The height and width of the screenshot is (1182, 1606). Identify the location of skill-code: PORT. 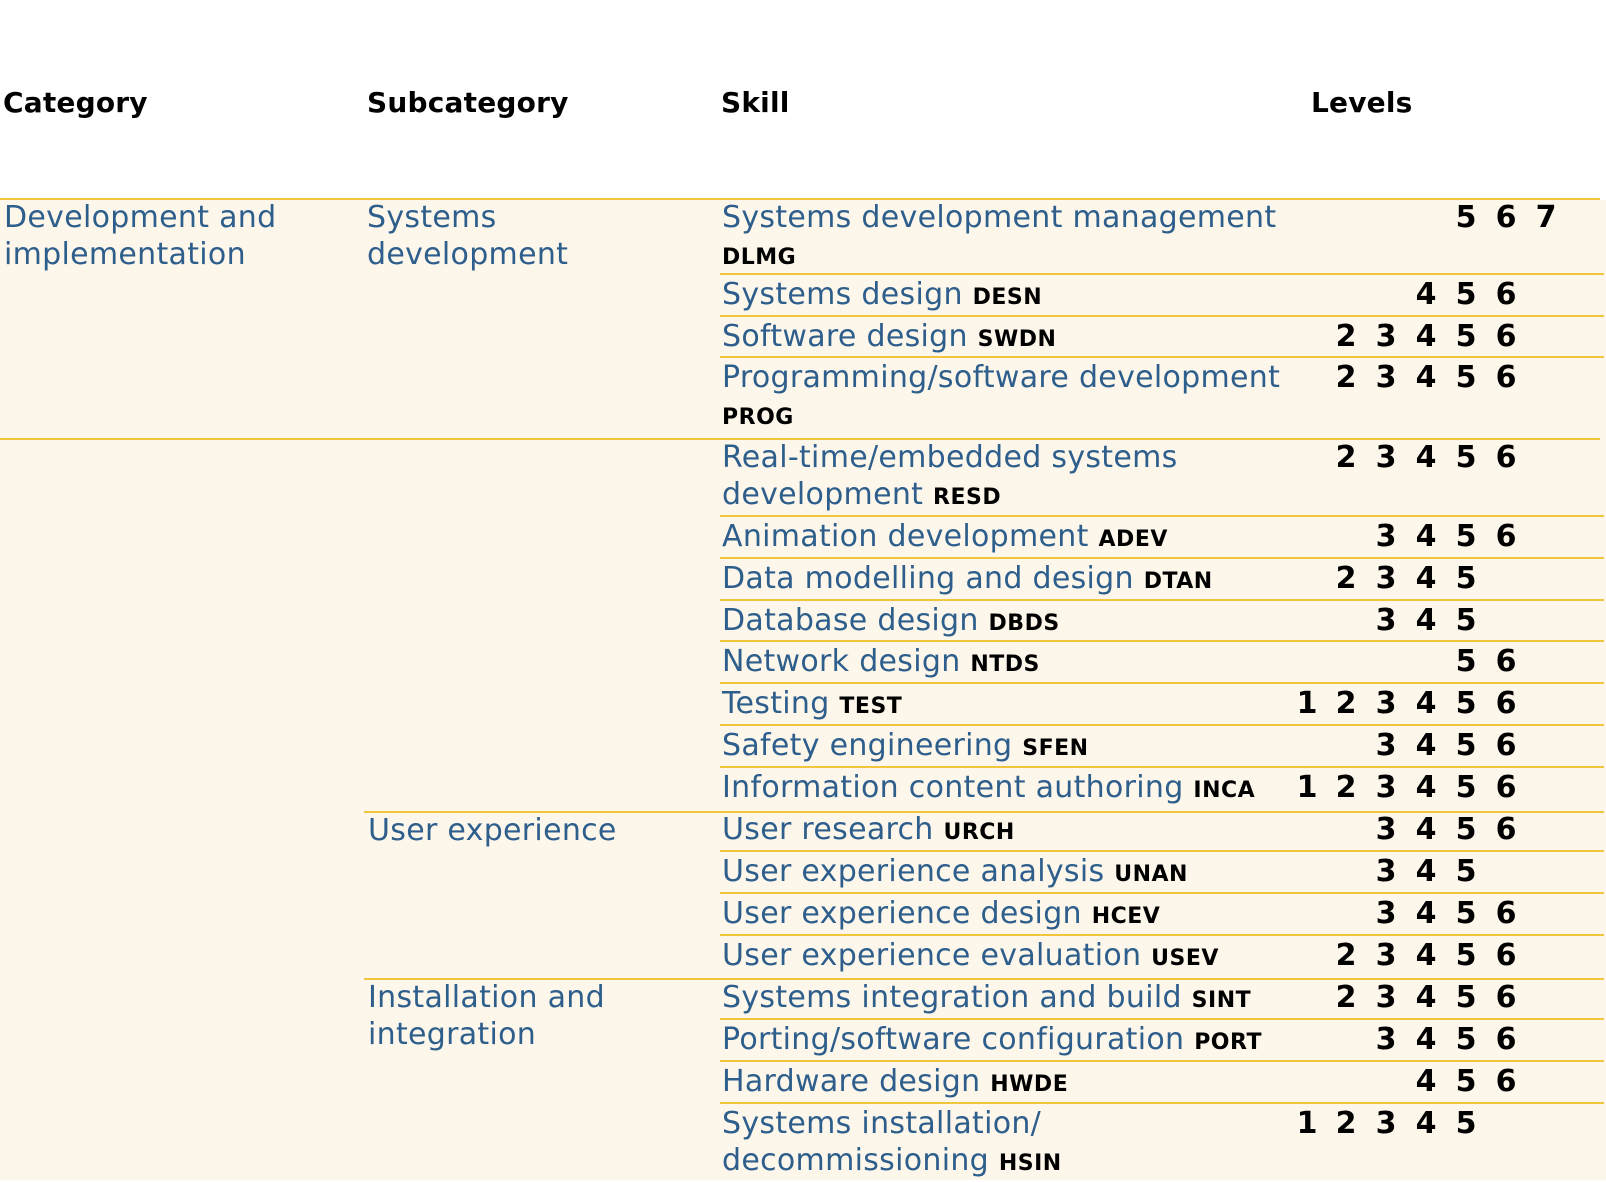
(1228, 1042).